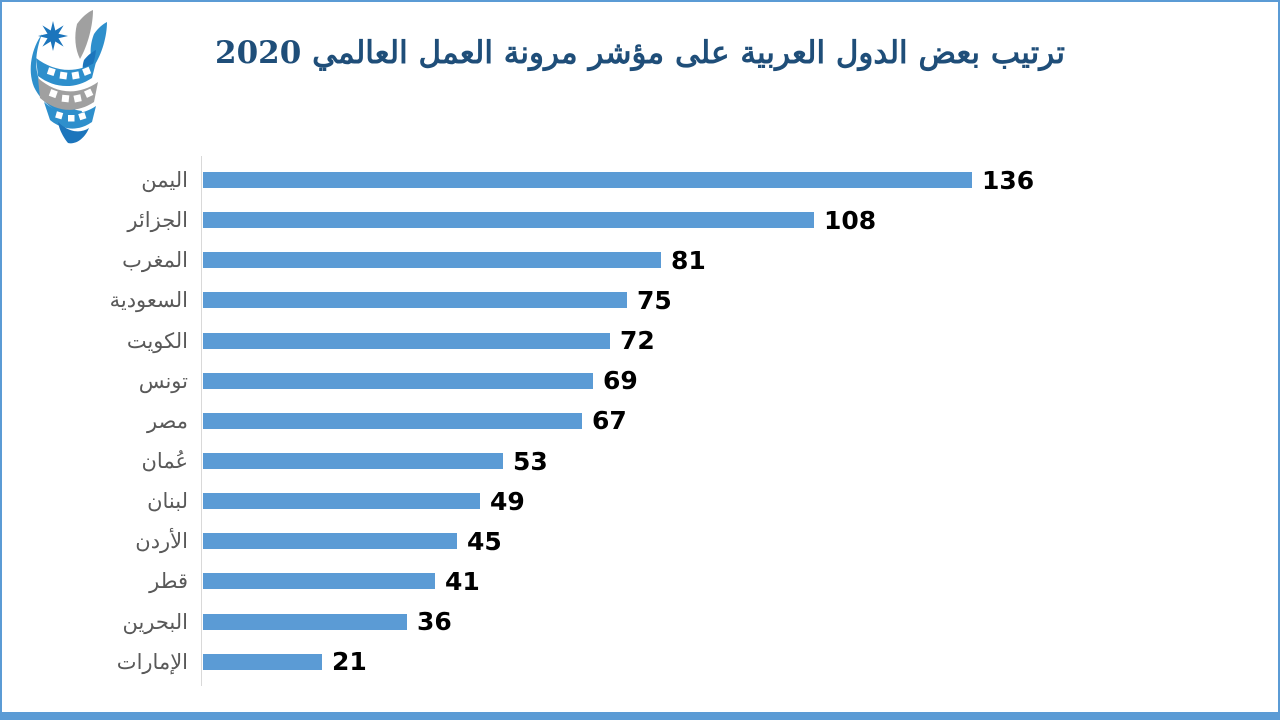 The height and width of the screenshot is (720, 1280). I want to click on logo-band-3-dashes, so click(71, 116).